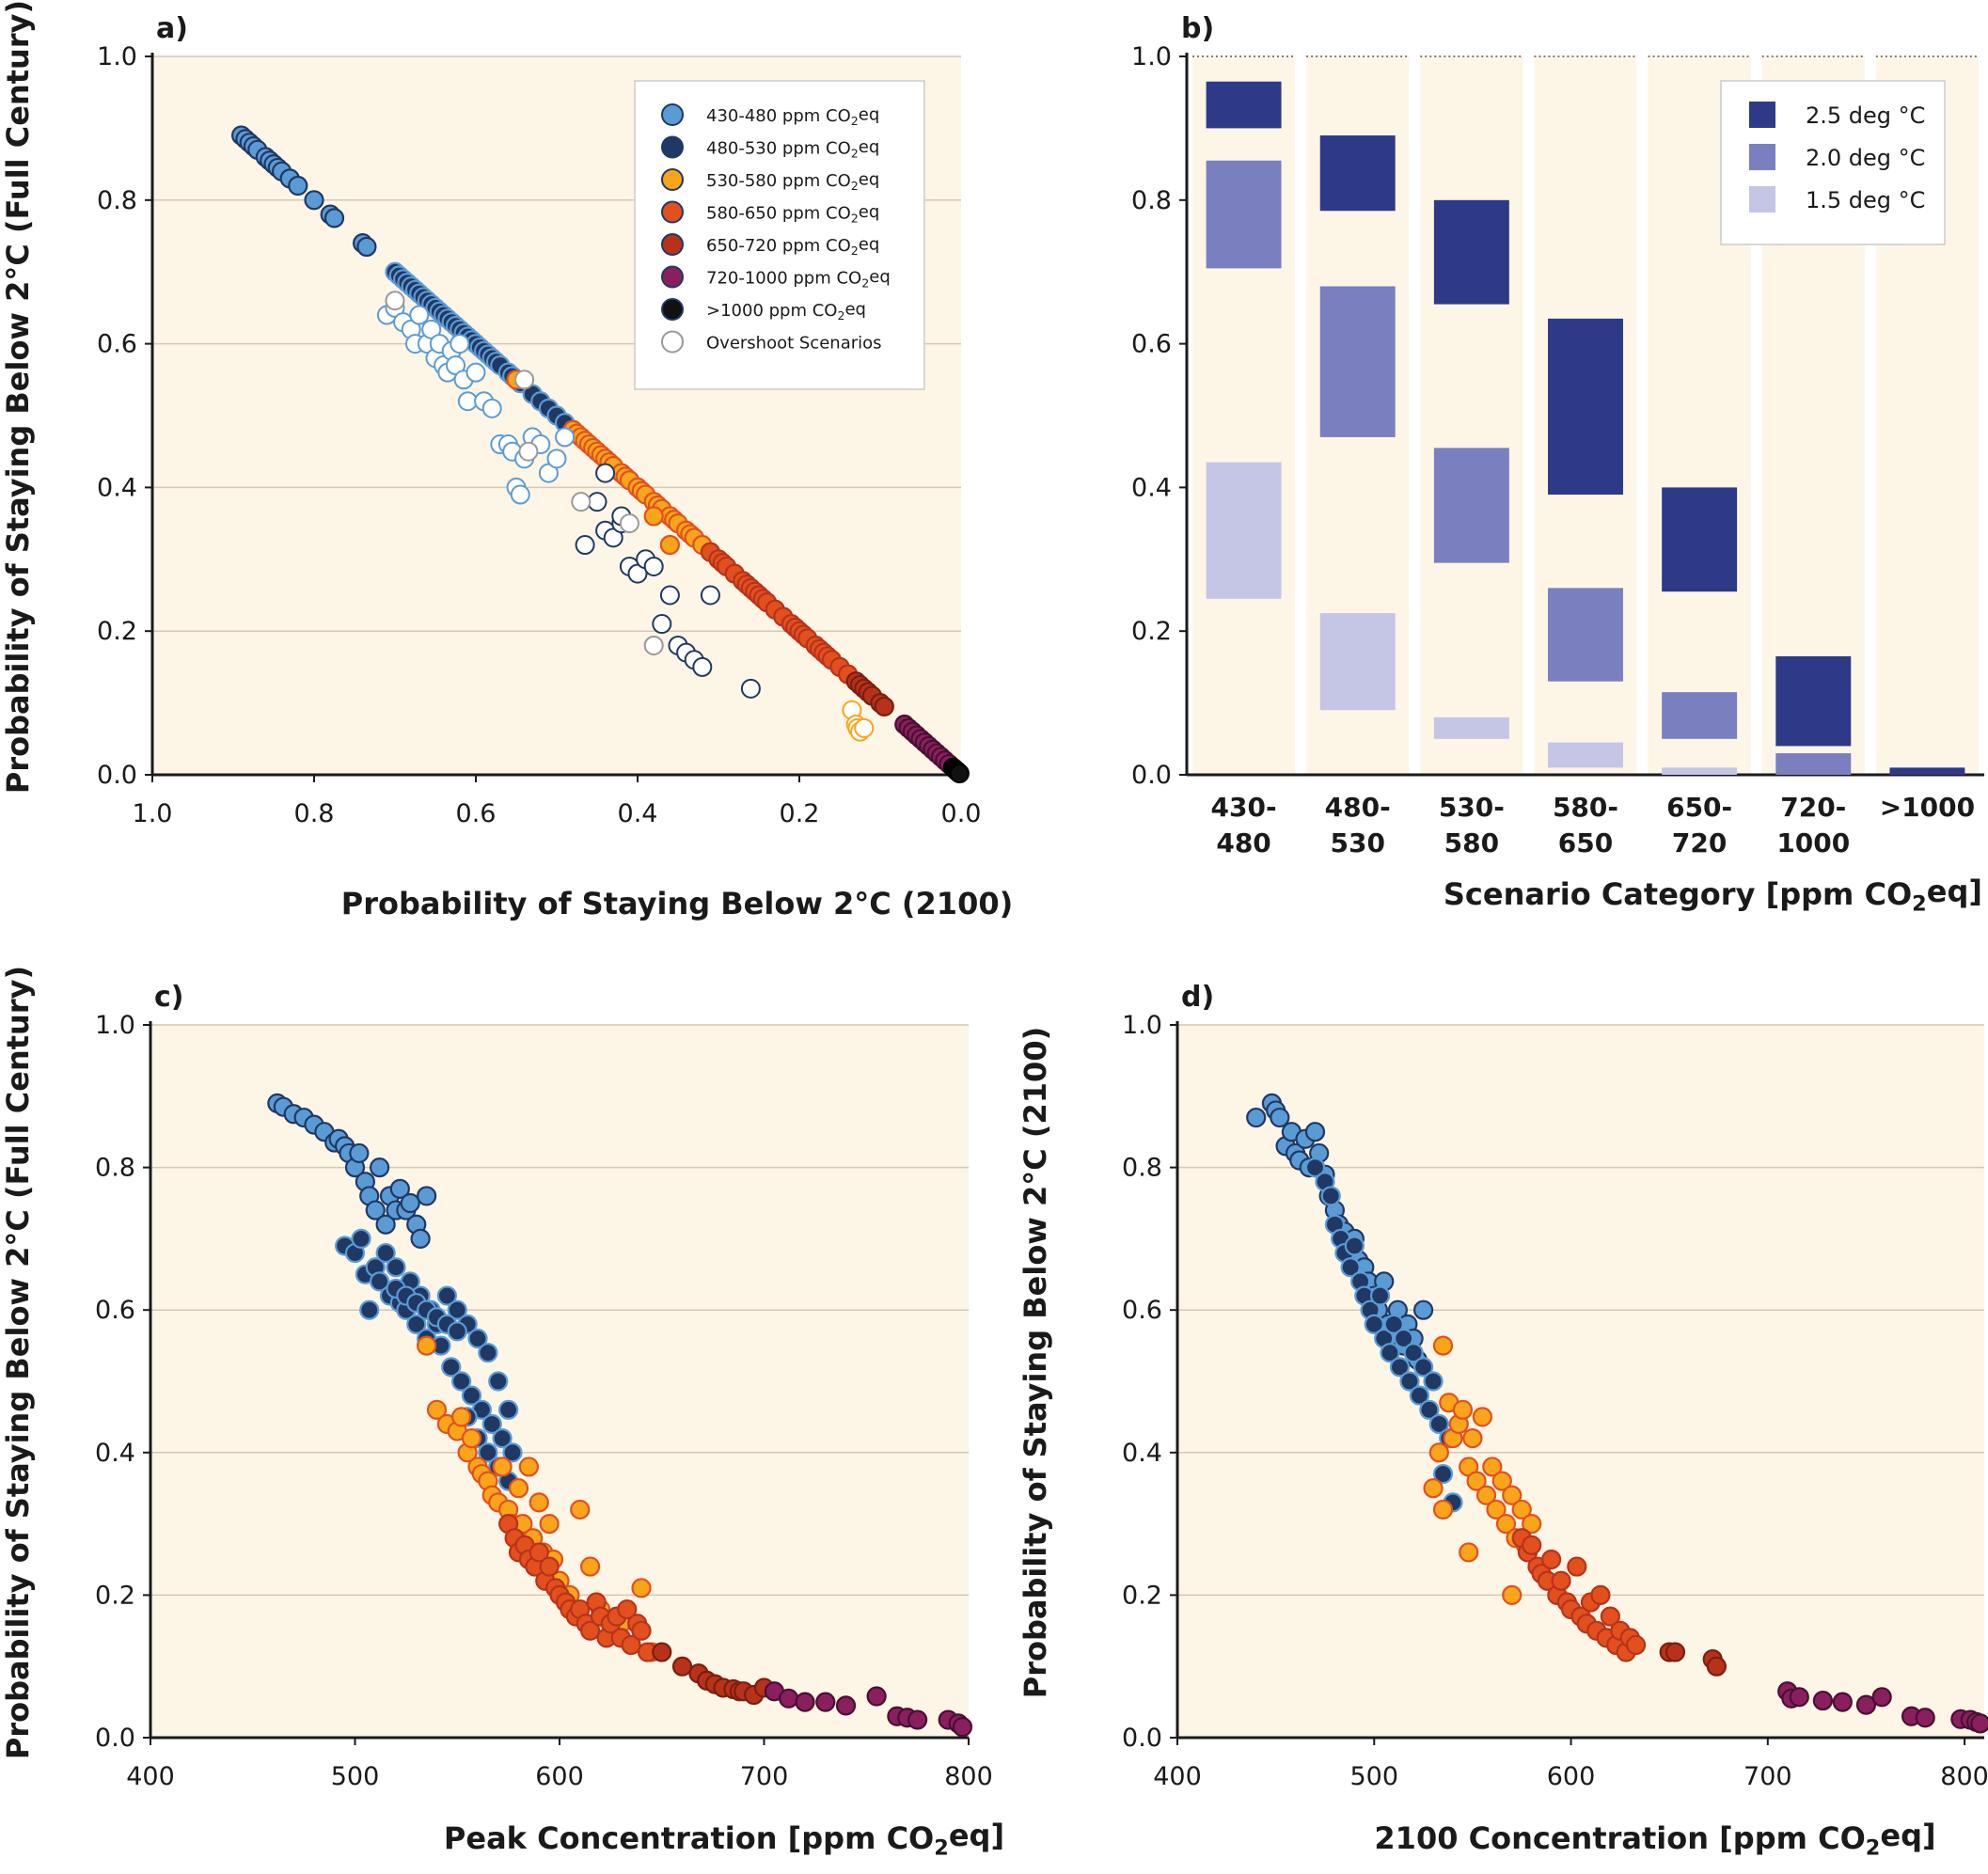 This screenshot has height=1874, width=1988. Describe the element at coordinates (1585, 807) in the screenshot. I see `category-label: 580-` at that location.